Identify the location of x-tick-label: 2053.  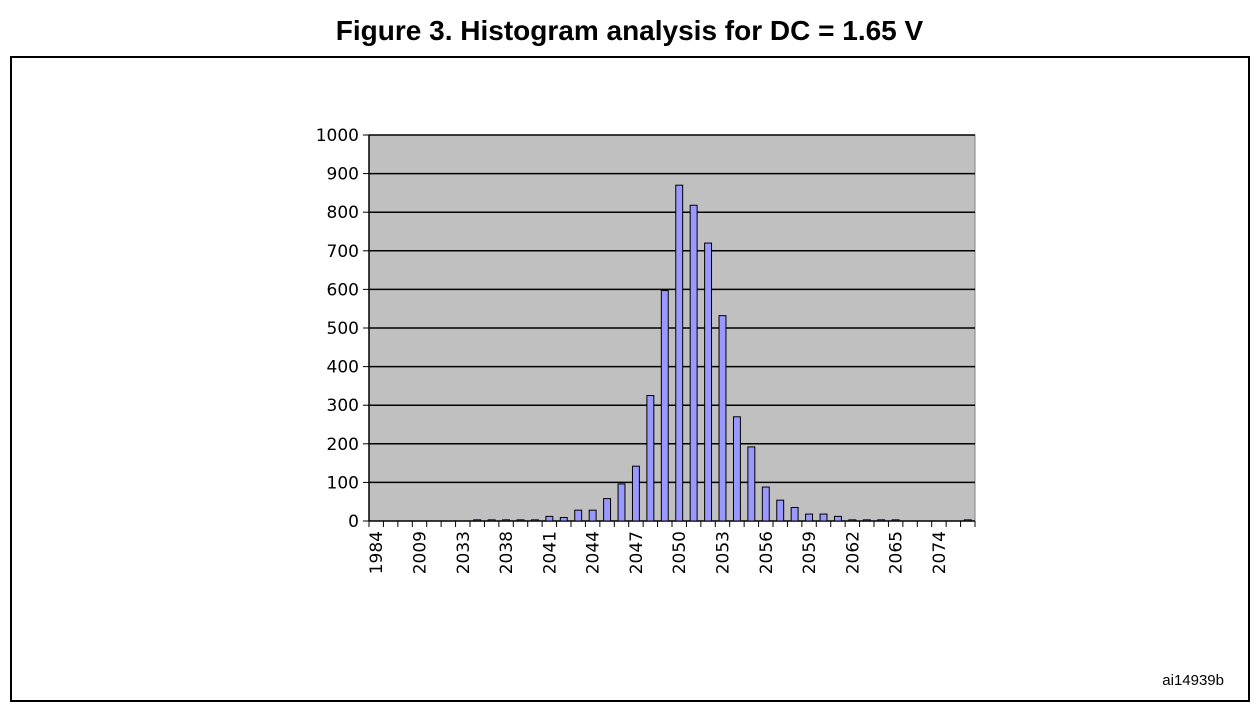
(724, 552).